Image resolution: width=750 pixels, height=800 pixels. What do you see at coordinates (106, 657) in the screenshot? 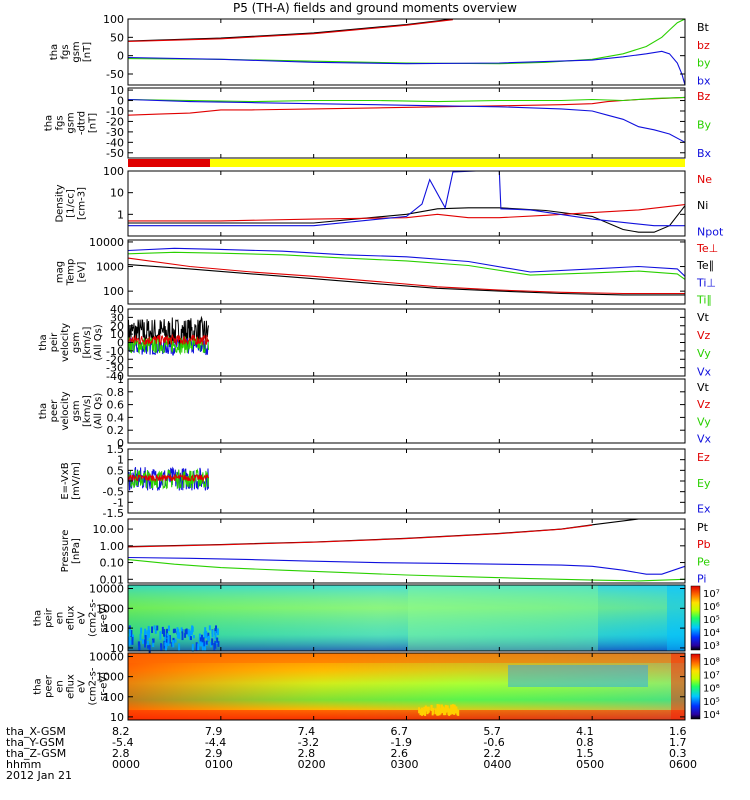
I see `y-tick-label: 10000` at bounding box center [106, 657].